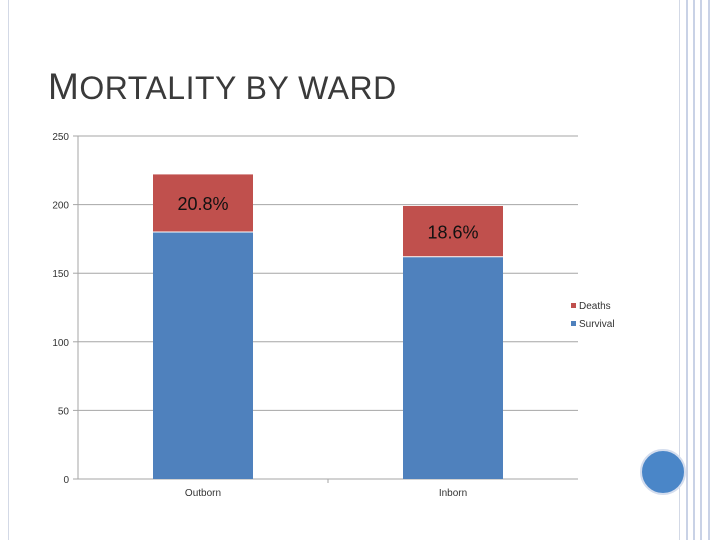  Describe the element at coordinates (64, 86) in the screenshot. I see `title-first-letter: M` at that location.